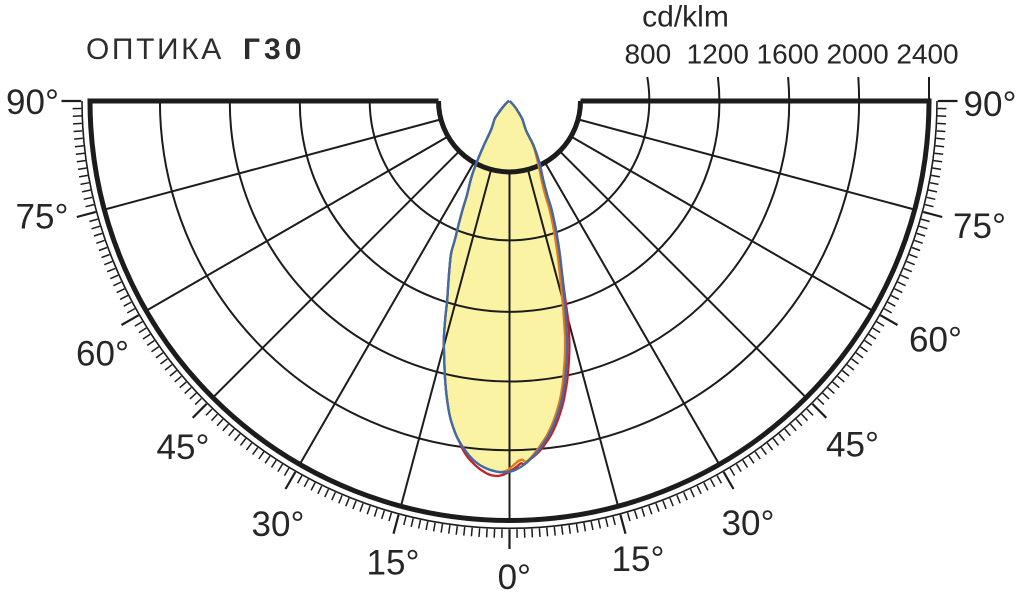 The image size is (1024, 600). What do you see at coordinates (274, 49) in the screenshot?
I see `svg-text: Г30` at bounding box center [274, 49].